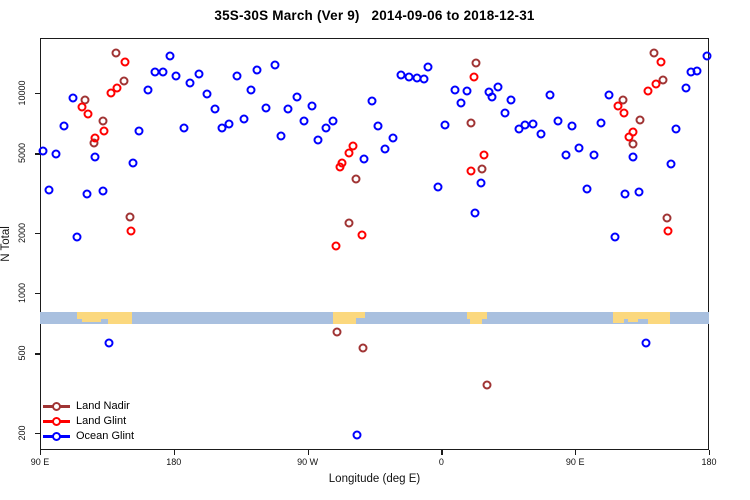 This screenshot has height=500, width=750. I want to click on land-ocean-band, so click(374, 318).